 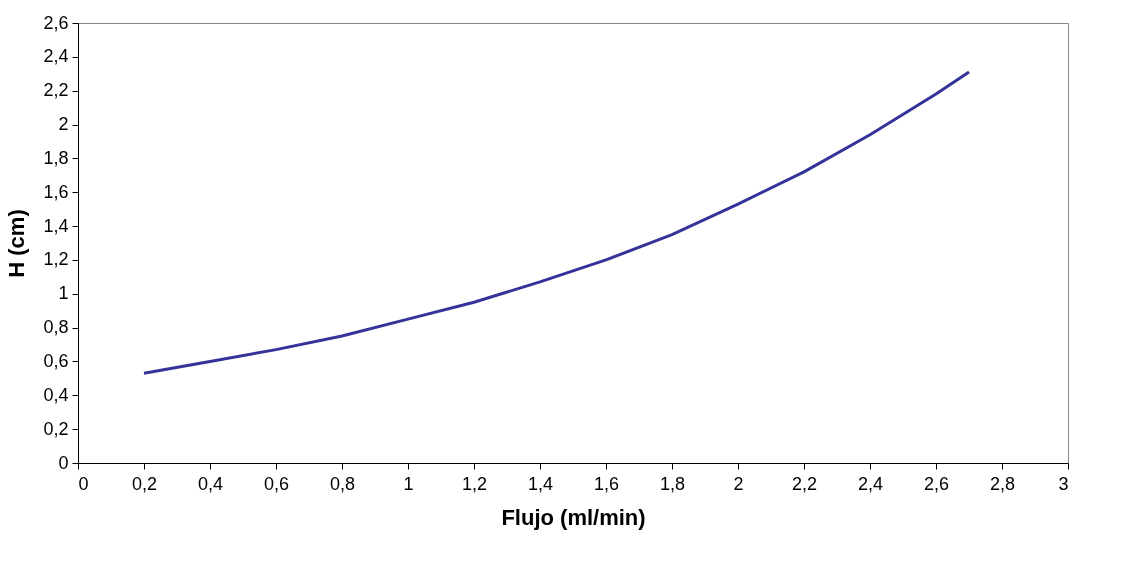 What do you see at coordinates (210, 483) in the screenshot?
I see `x-tick-label: 0,4` at bounding box center [210, 483].